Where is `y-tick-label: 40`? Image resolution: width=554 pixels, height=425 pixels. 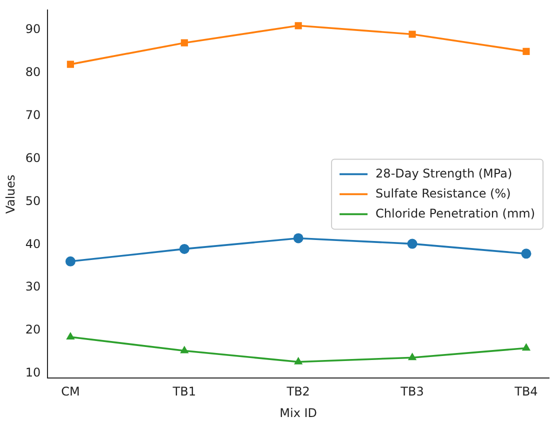 y-tick-label: 40 is located at coordinates (33, 243).